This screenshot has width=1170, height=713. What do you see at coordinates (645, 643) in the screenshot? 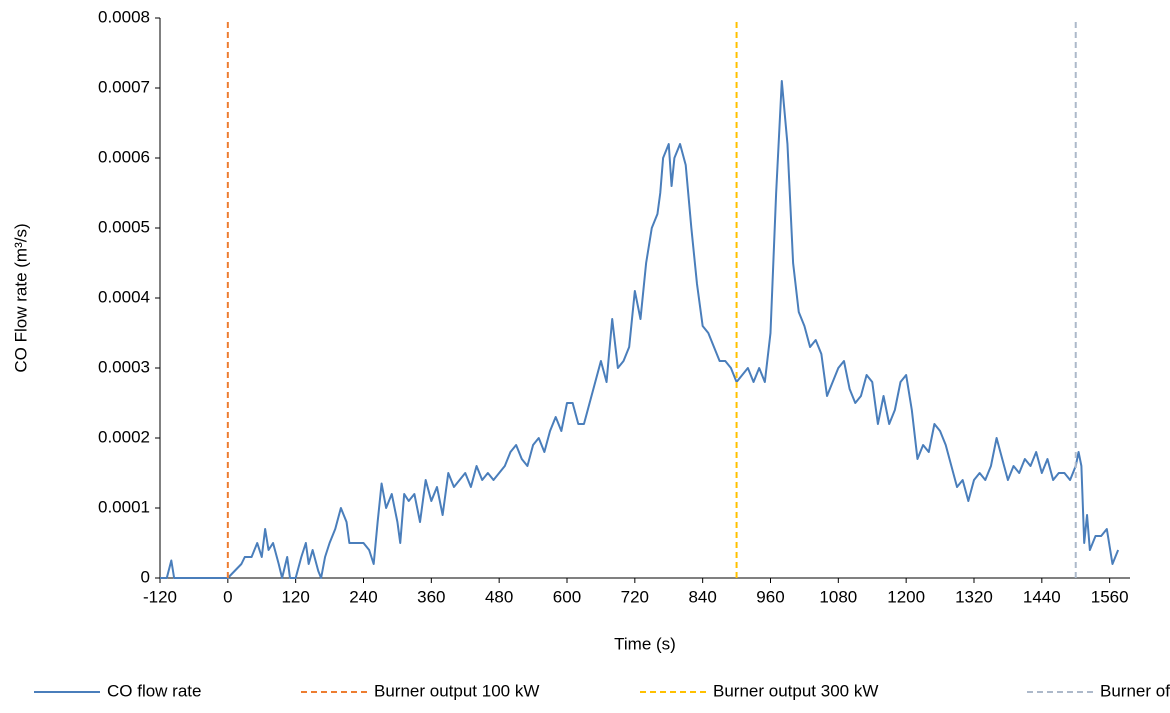
I see `x-axis-title: Time (s)` at bounding box center [645, 643].